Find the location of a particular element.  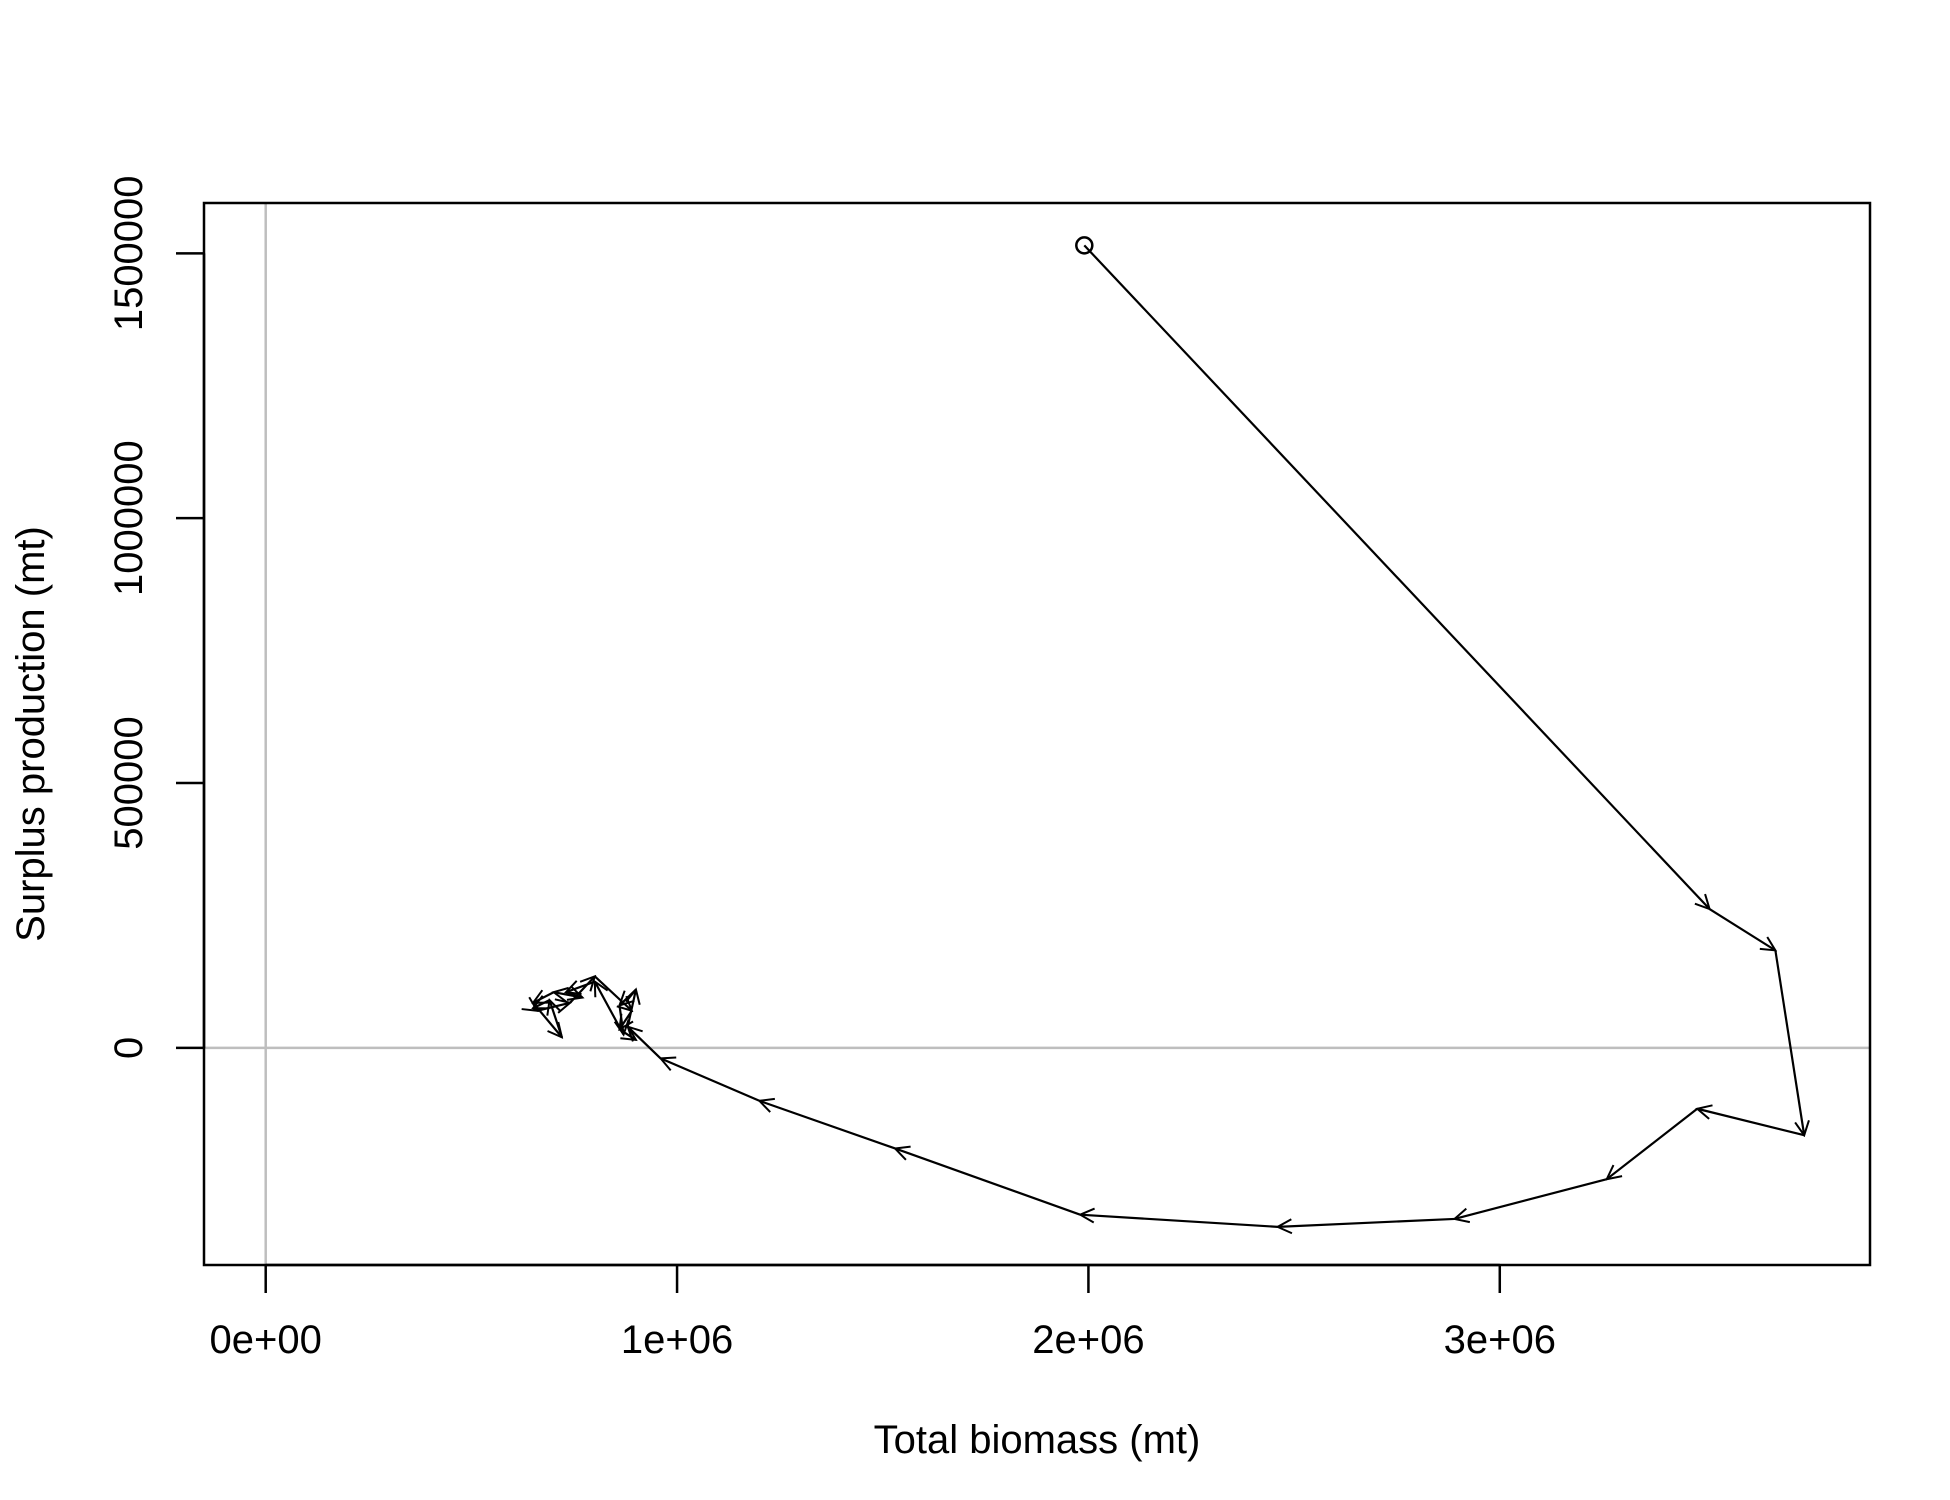

y-tick-label: 1000000 is located at coordinates (129, 518).